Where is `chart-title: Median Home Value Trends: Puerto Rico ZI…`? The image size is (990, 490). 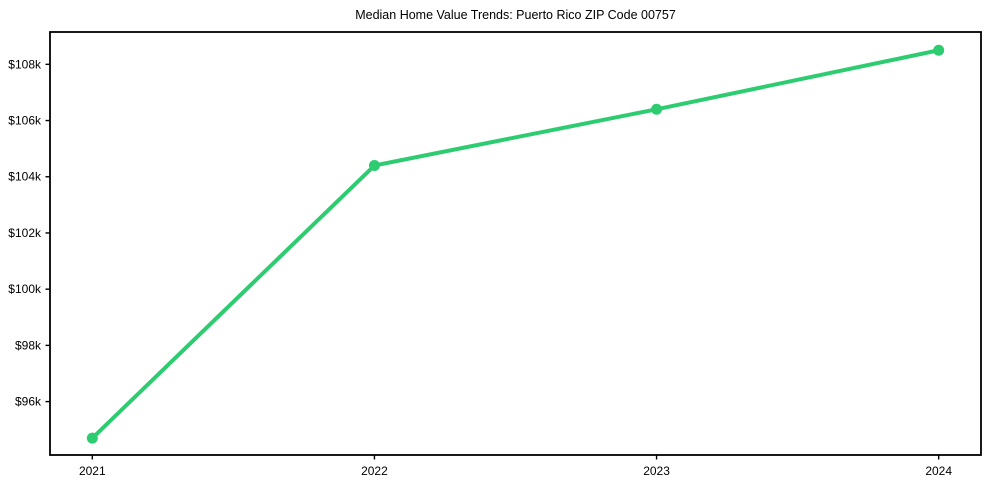
chart-title: Median Home Value Trends: Puerto Rico ZI… is located at coordinates (515, 15).